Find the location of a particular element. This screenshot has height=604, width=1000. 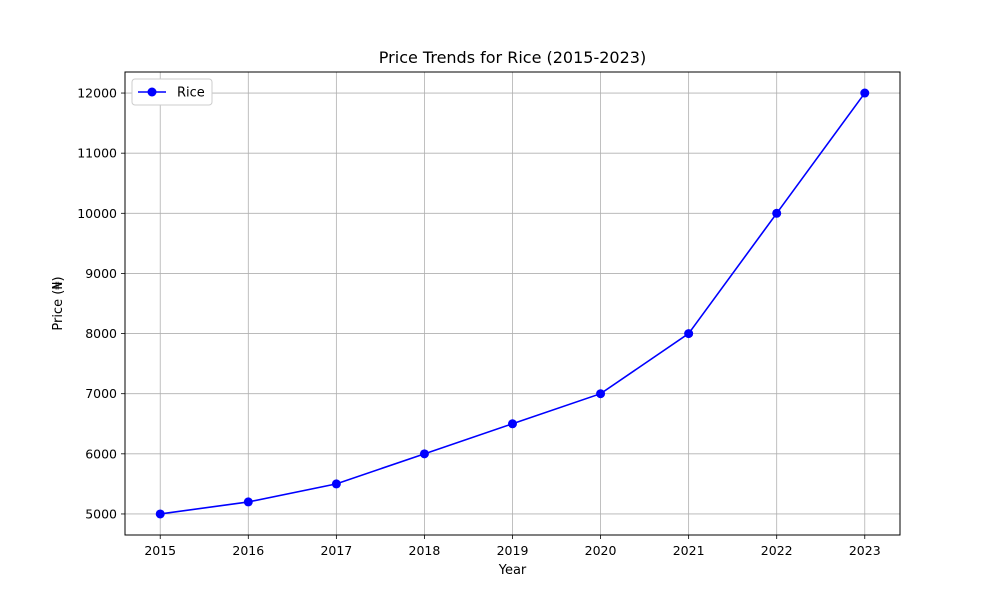

x-tick-label: 2023 is located at coordinates (865, 550).